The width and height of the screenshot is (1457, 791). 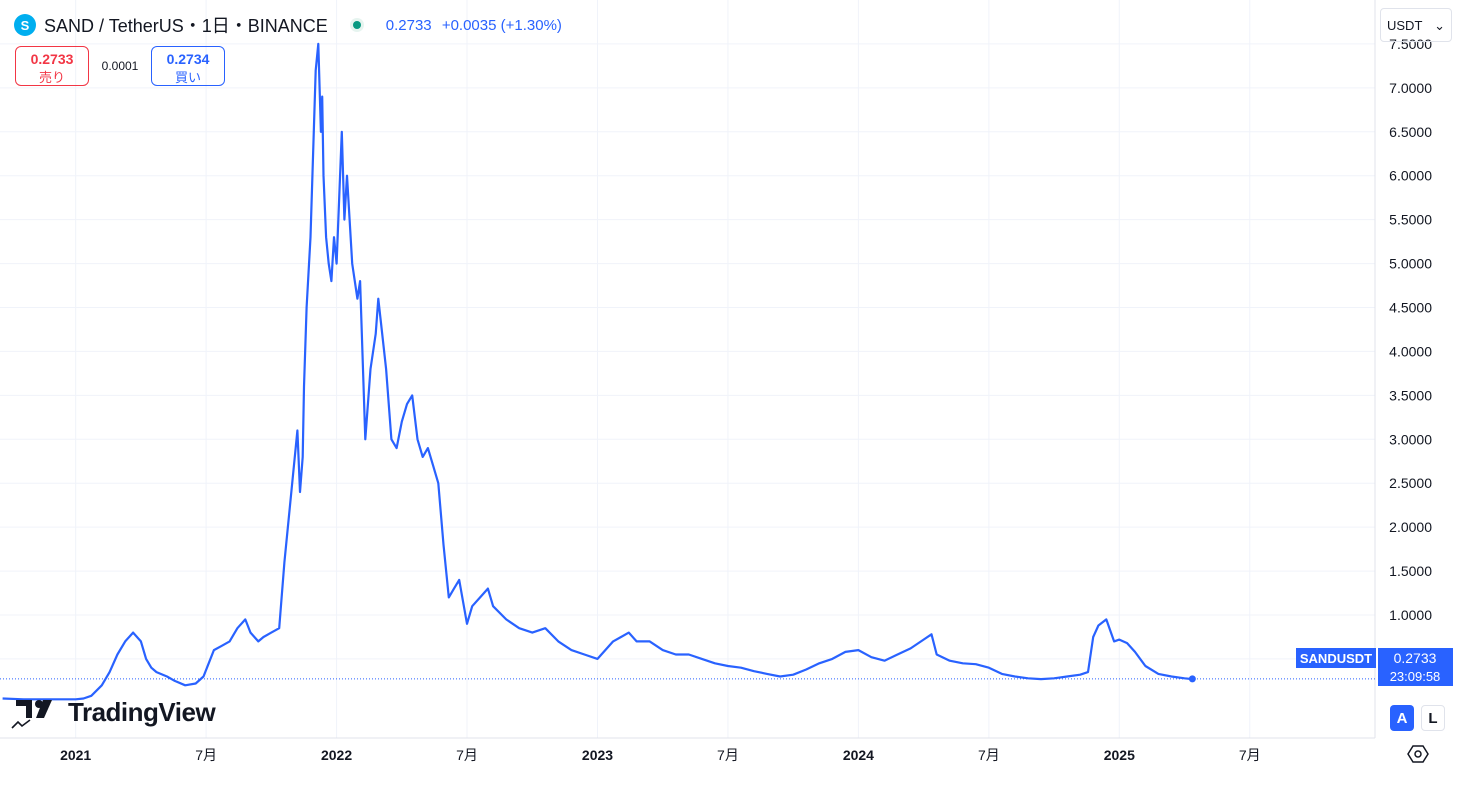 I want to click on sell-button: 0.2733 売り, so click(x=52, y=66).